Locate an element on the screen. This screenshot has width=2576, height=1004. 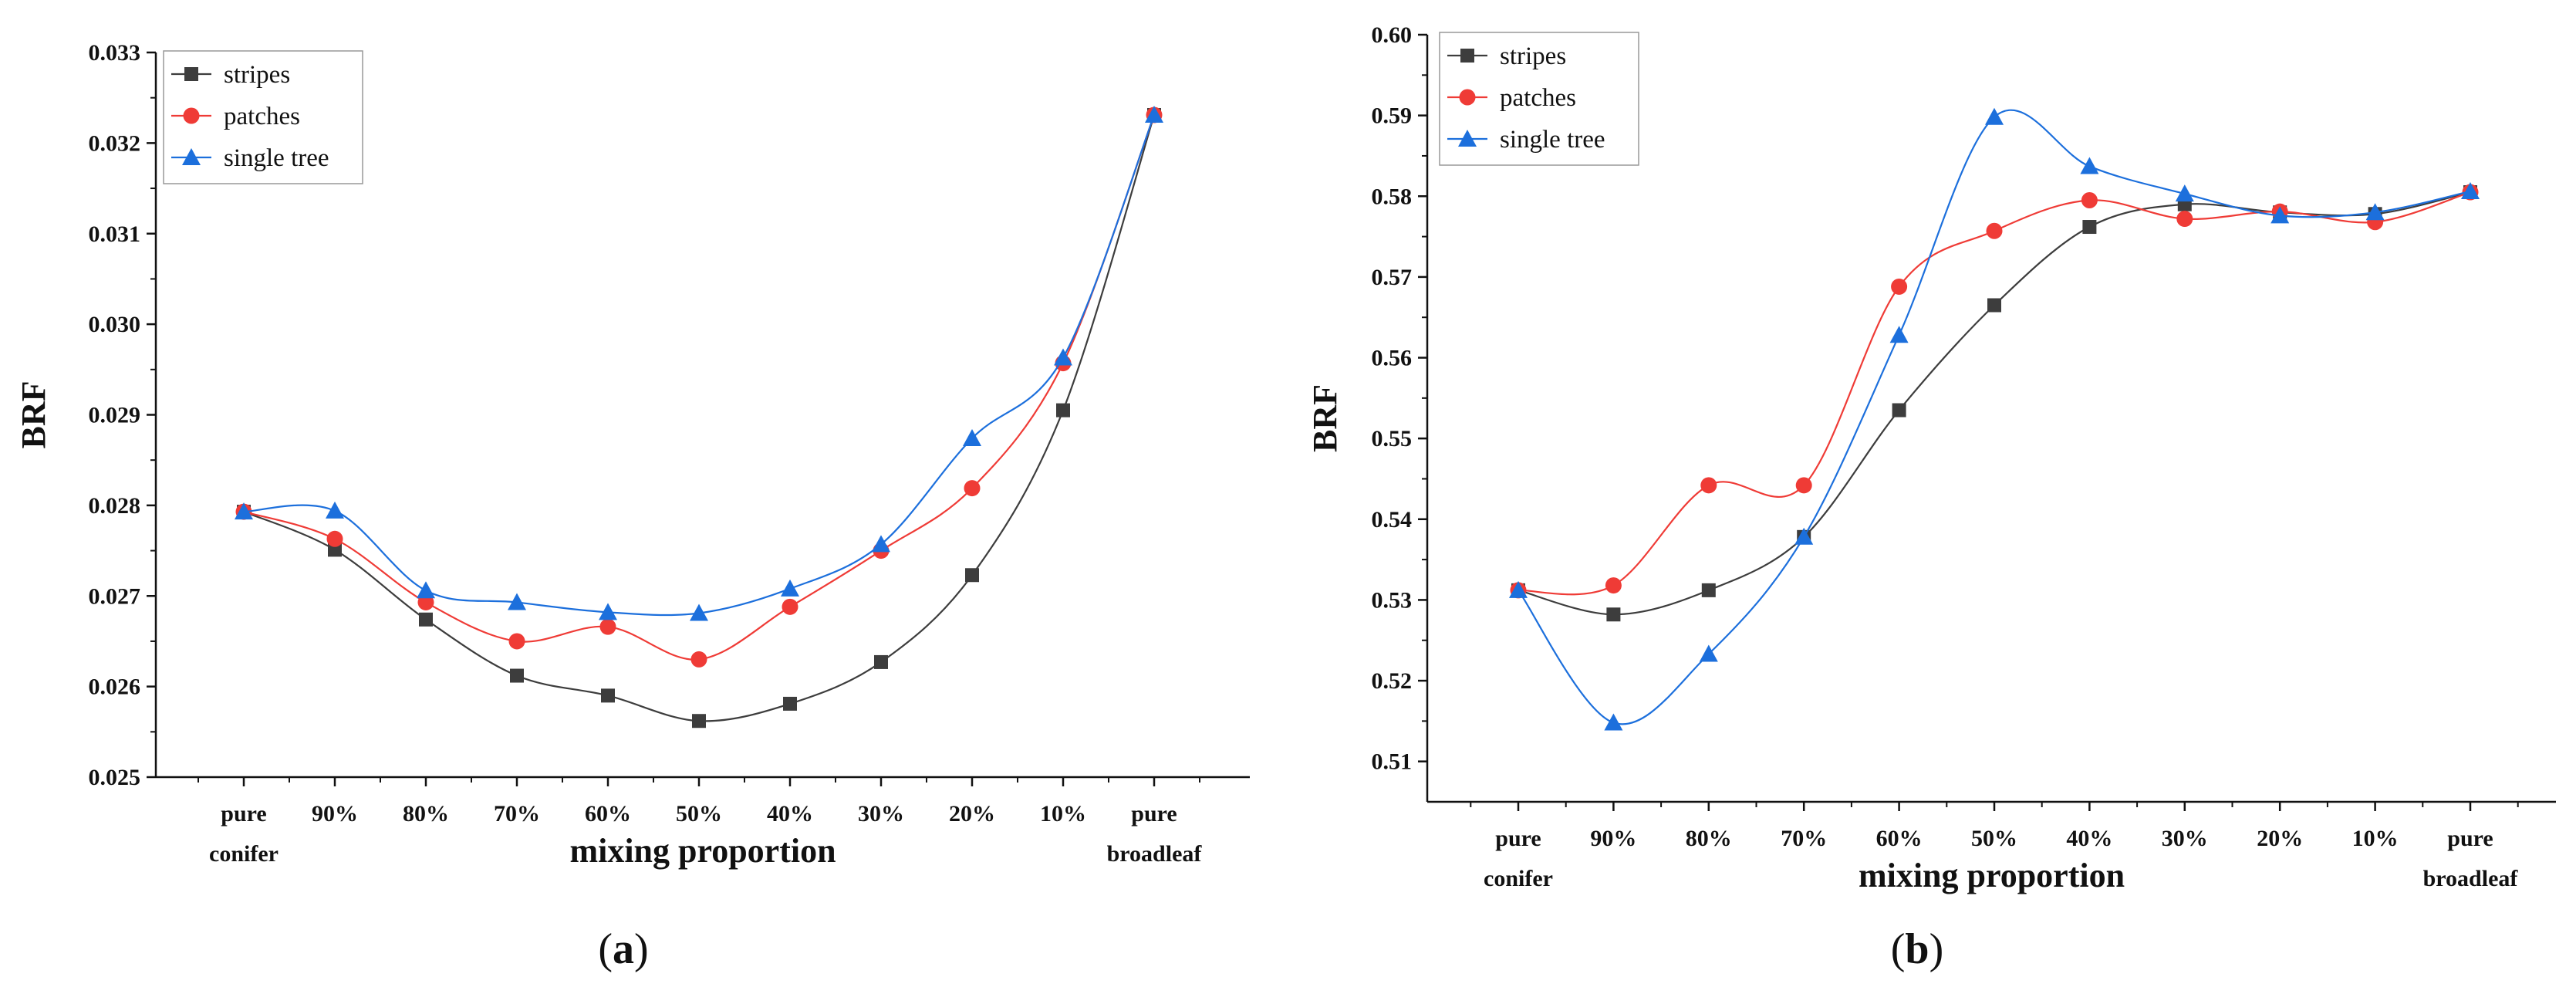
panel-label-letter: b is located at coordinates (1917, 949).